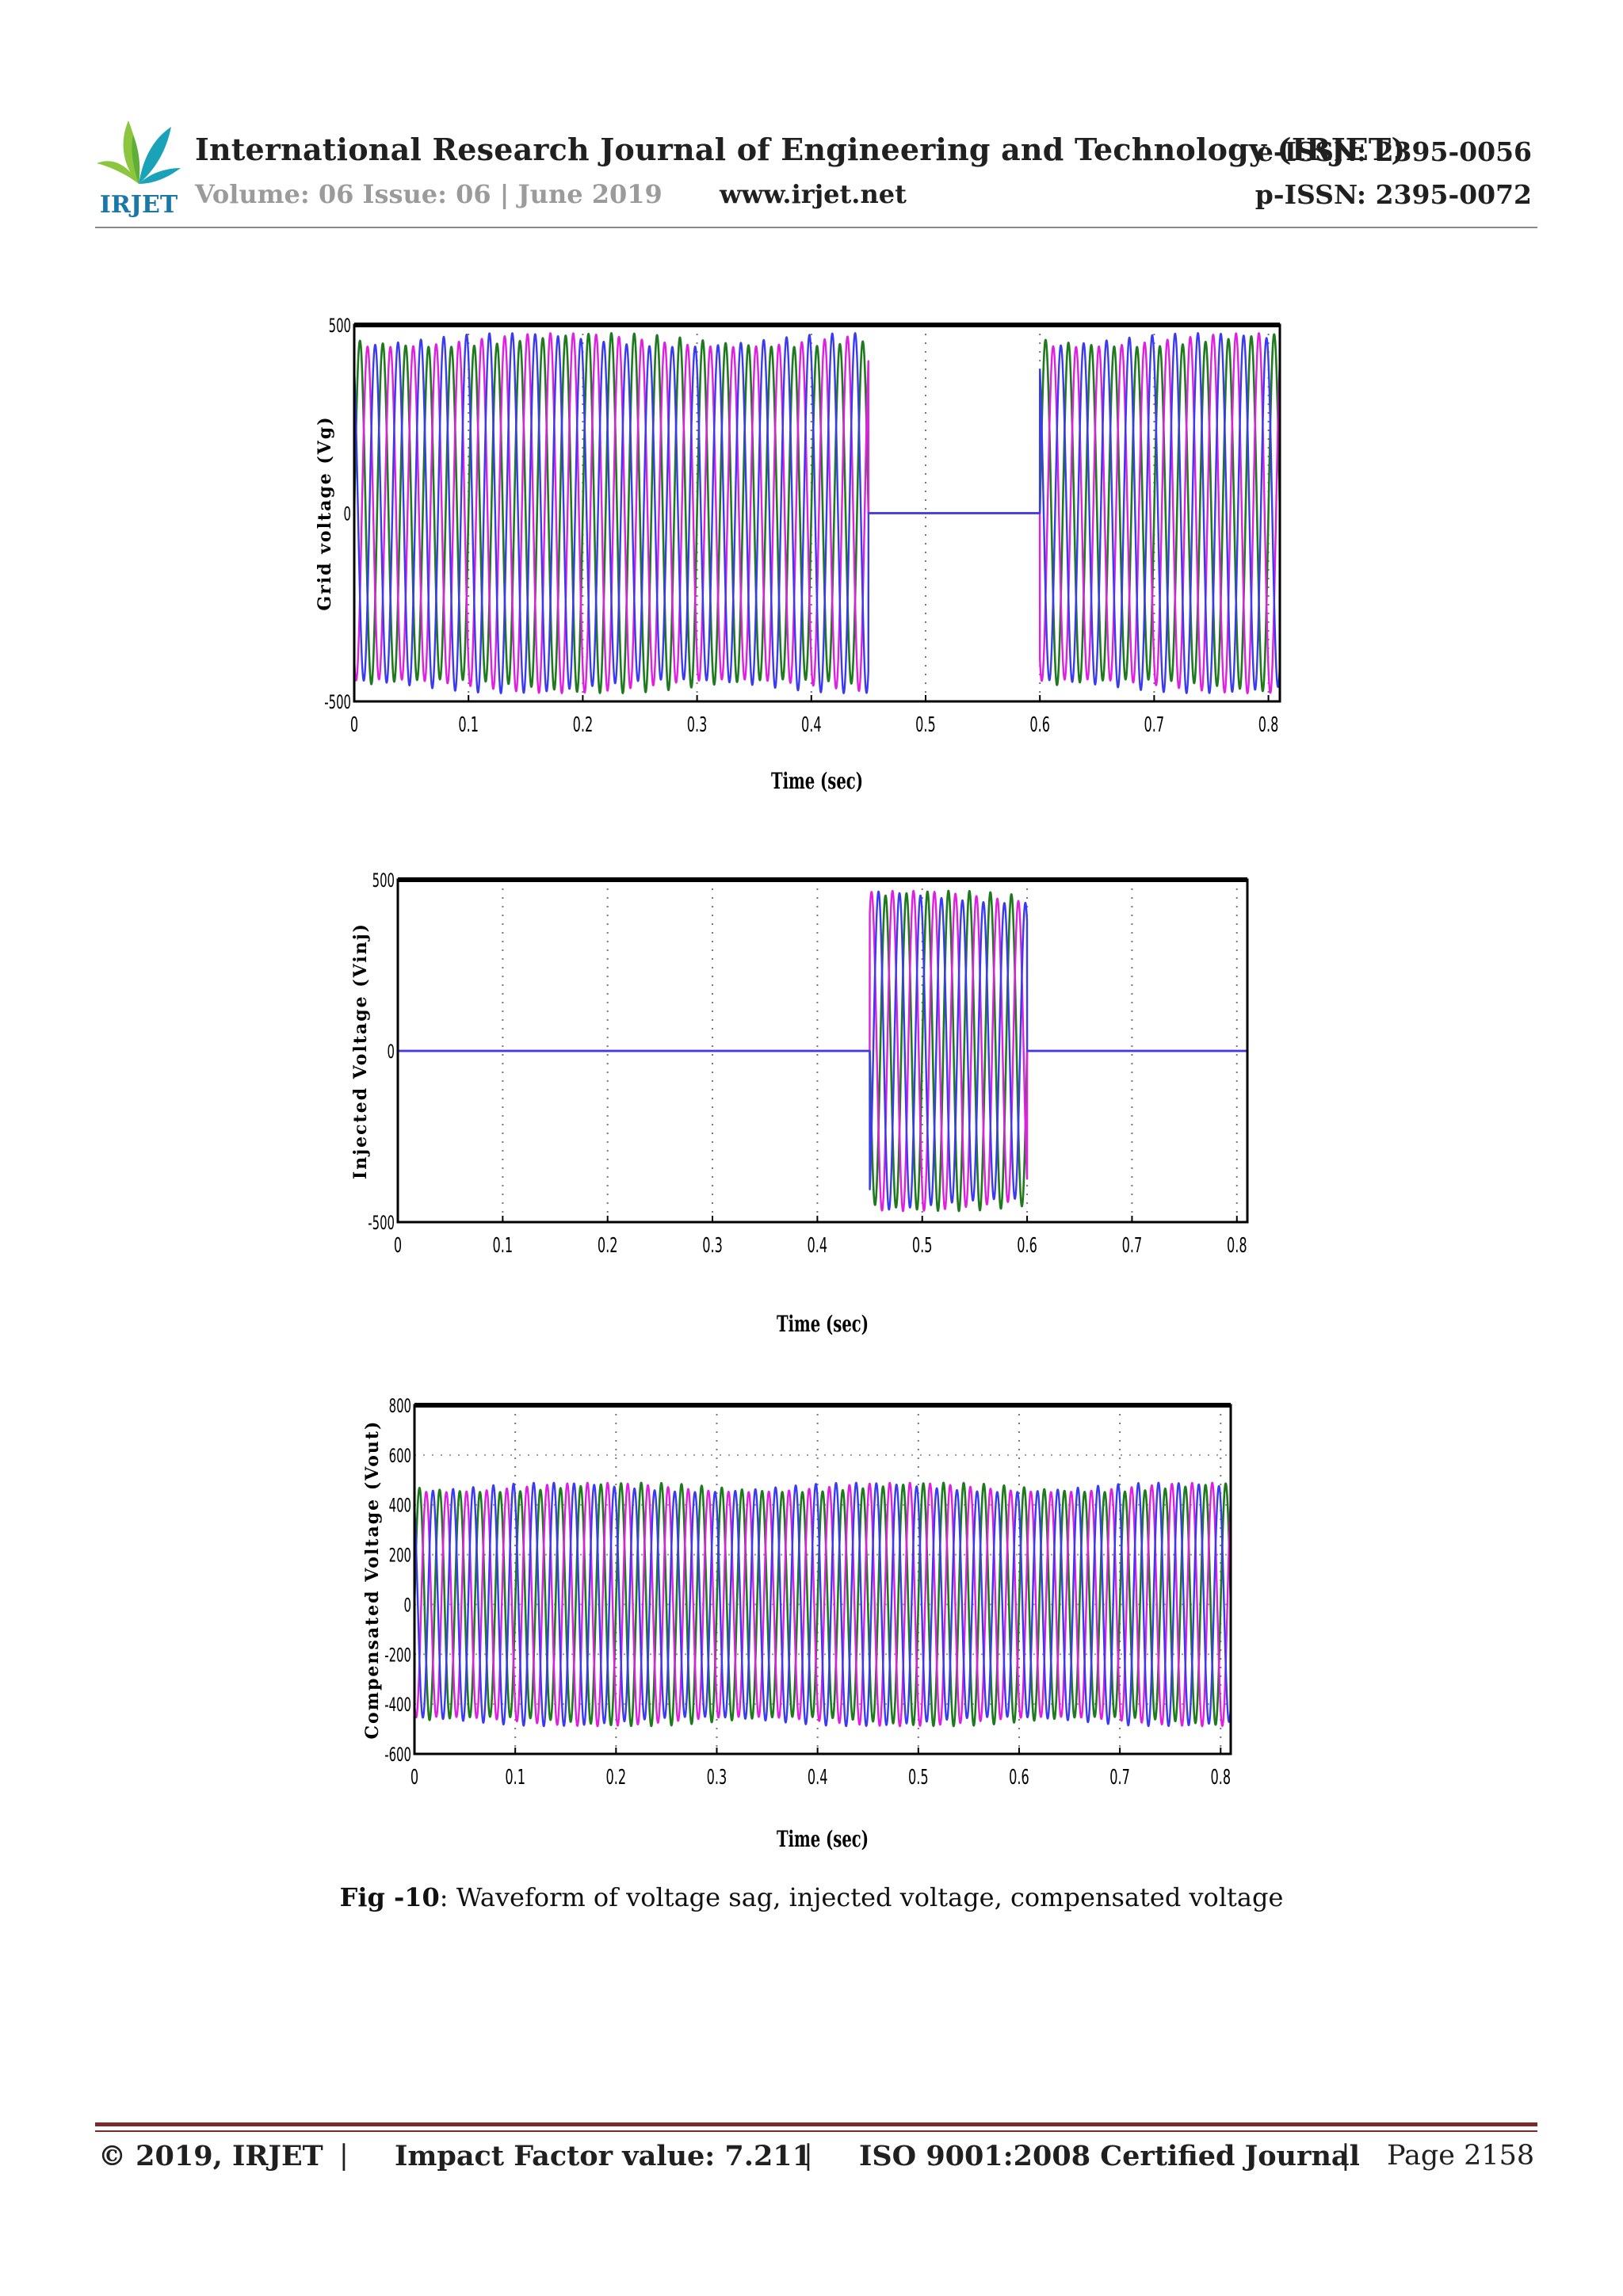  Describe the element at coordinates (1461, 2156) in the screenshot. I see `footer-page-number: Page 2158` at that location.